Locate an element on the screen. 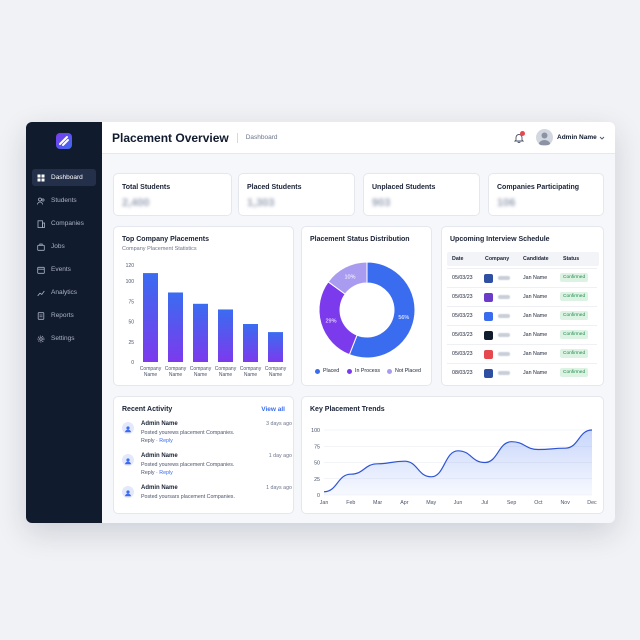  card-subtitle: Company Placement Statistics is located at coordinates (159, 249).